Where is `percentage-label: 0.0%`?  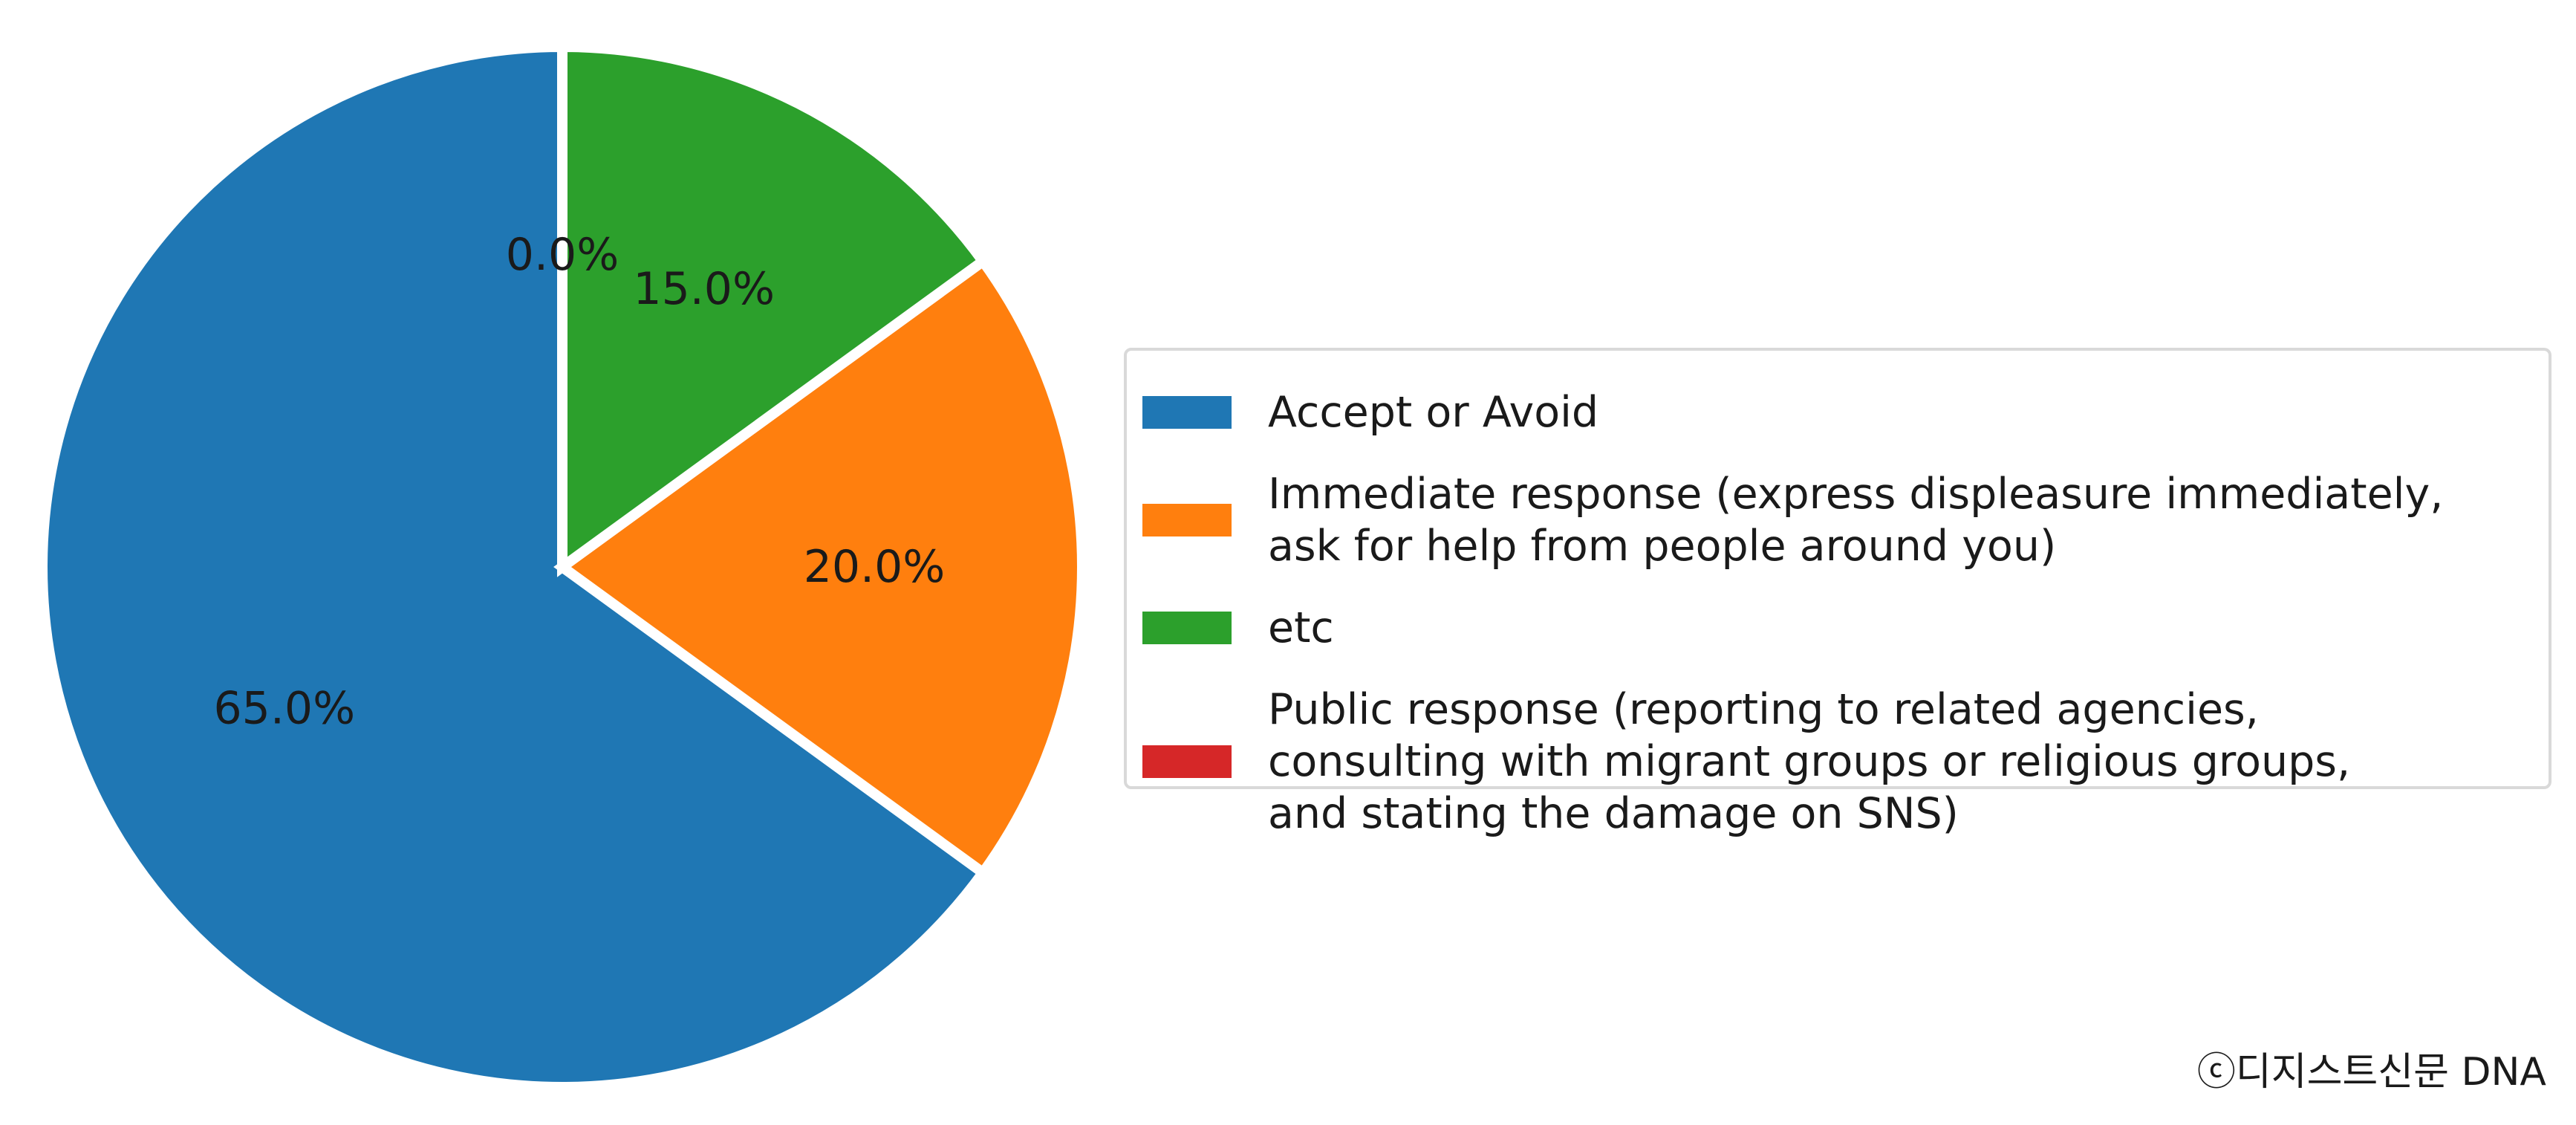
percentage-label: 0.0% is located at coordinates (562, 255).